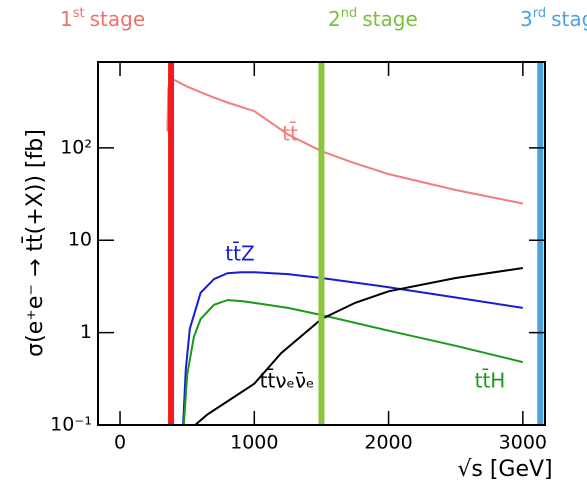  Describe the element at coordinates (86, 332) in the screenshot. I see `y-tick-label: 1` at that location.